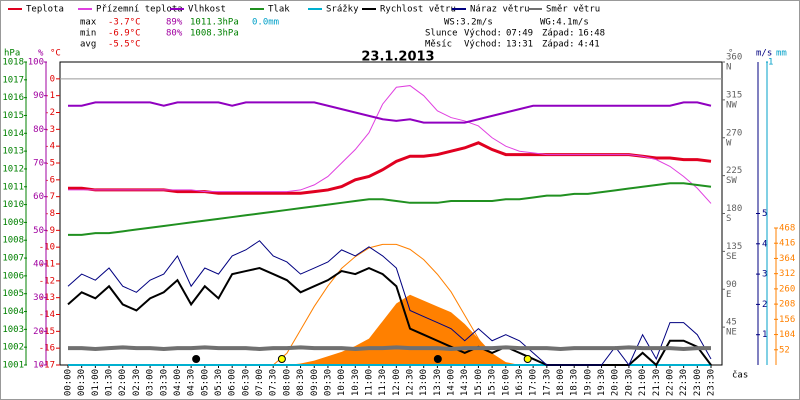  What do you see at coordinates (397, 382) in the screenshot?
I see `x-tick-label: 12:00` at bounding box center [397, 382].